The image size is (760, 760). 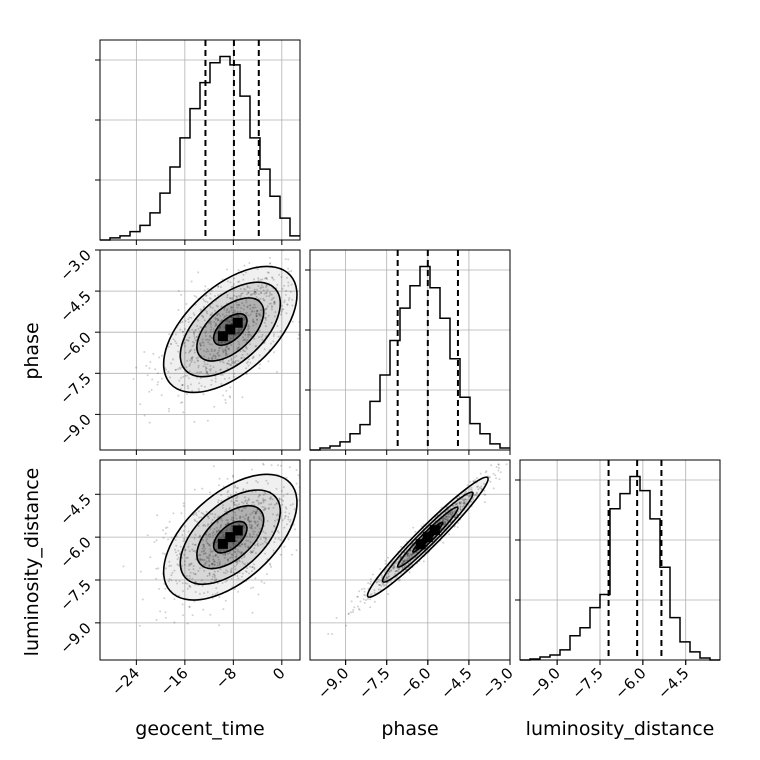 What do you see at coordinates (32, 562) in the screenshot?
I see `ylabel-luminosity-distance: luminosity_distance` at bounding box center [32, 562].